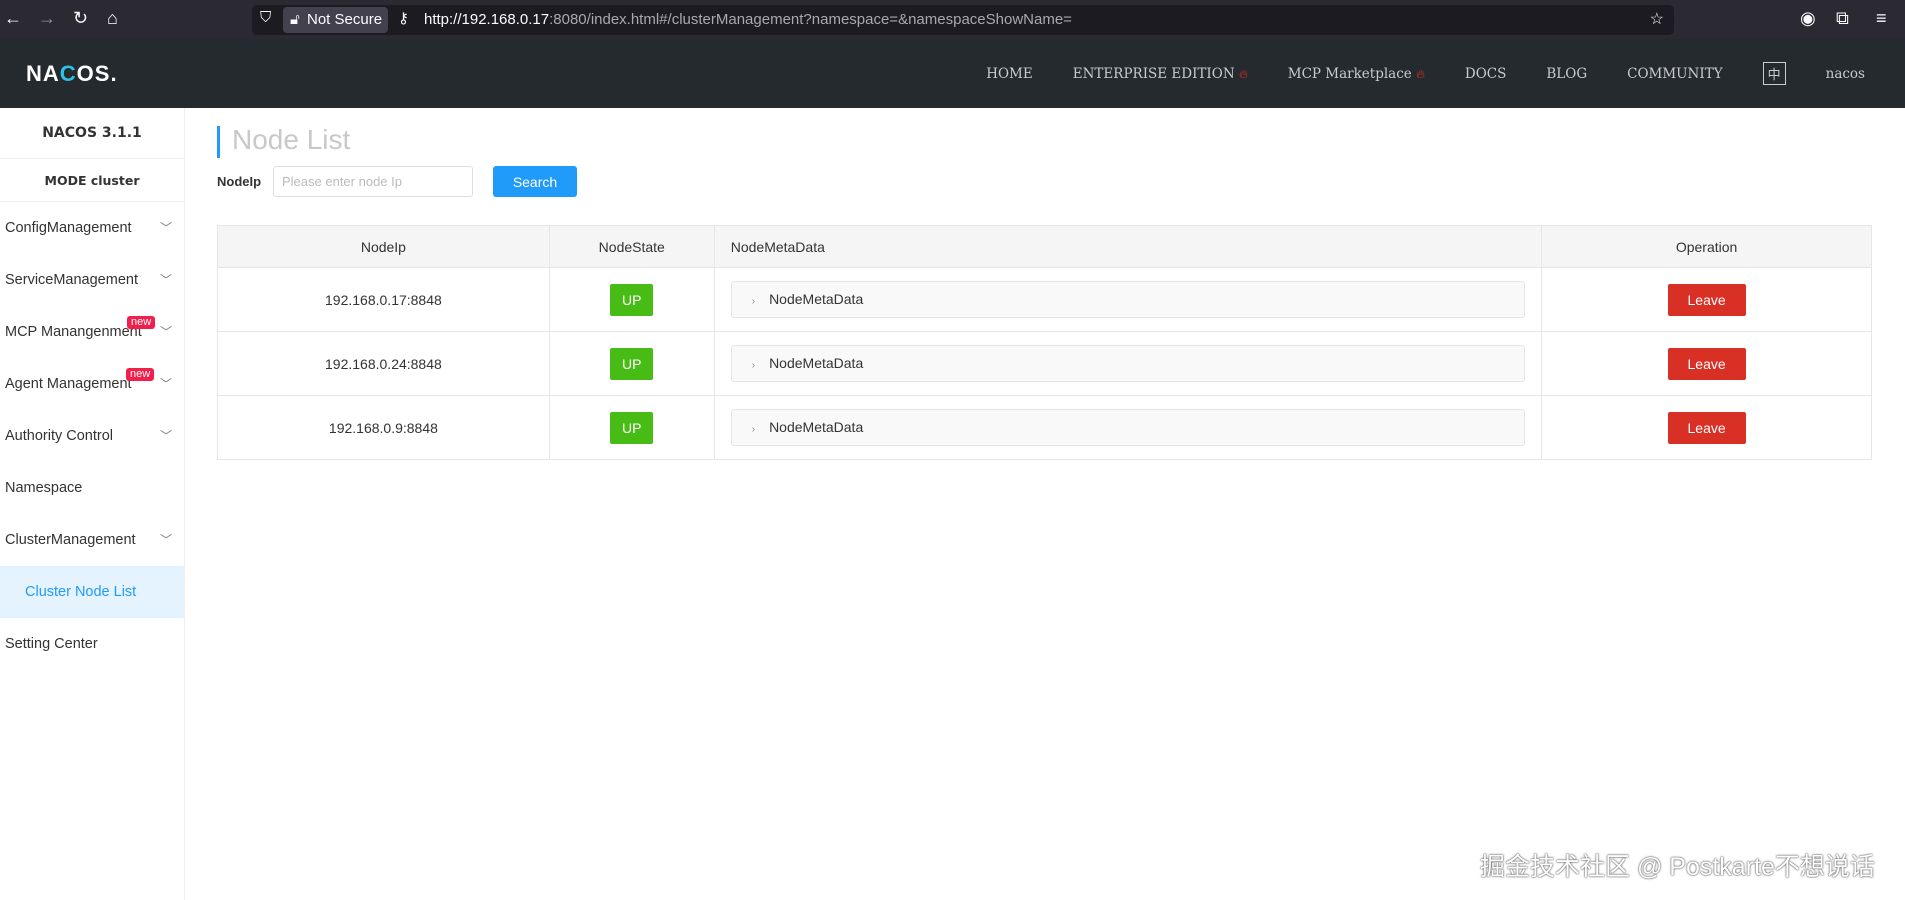 This screenshot has width=1905, height=900. Describe the element at coordinates (1706, 246) in the screenshot. I see `column-header-operation: Operation` at that location.